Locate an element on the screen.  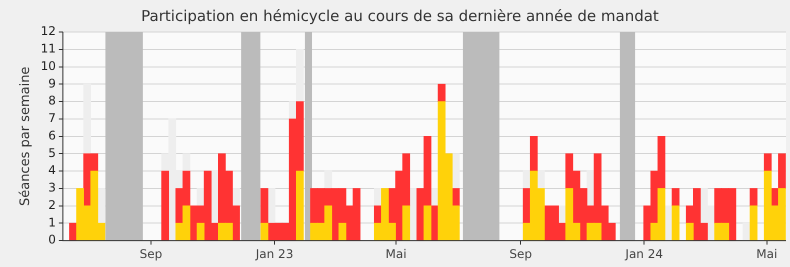
y-axis-title: Séances par semaine is located at coordinates (26, 136).